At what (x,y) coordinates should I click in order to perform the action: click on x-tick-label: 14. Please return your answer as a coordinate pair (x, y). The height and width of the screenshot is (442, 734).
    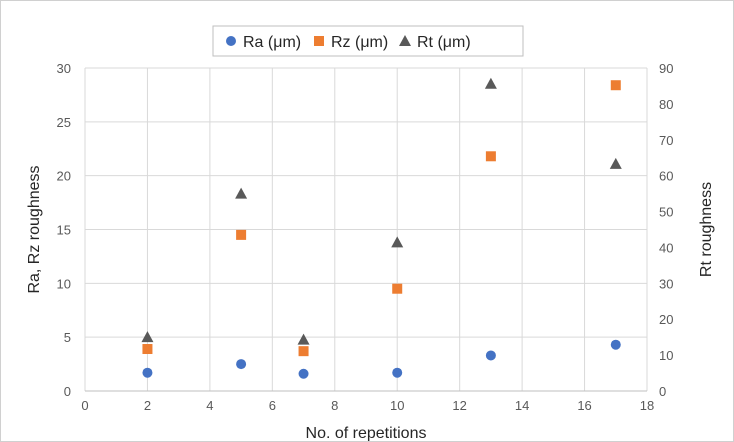
    Looking at the image, I should click on (522, 405).